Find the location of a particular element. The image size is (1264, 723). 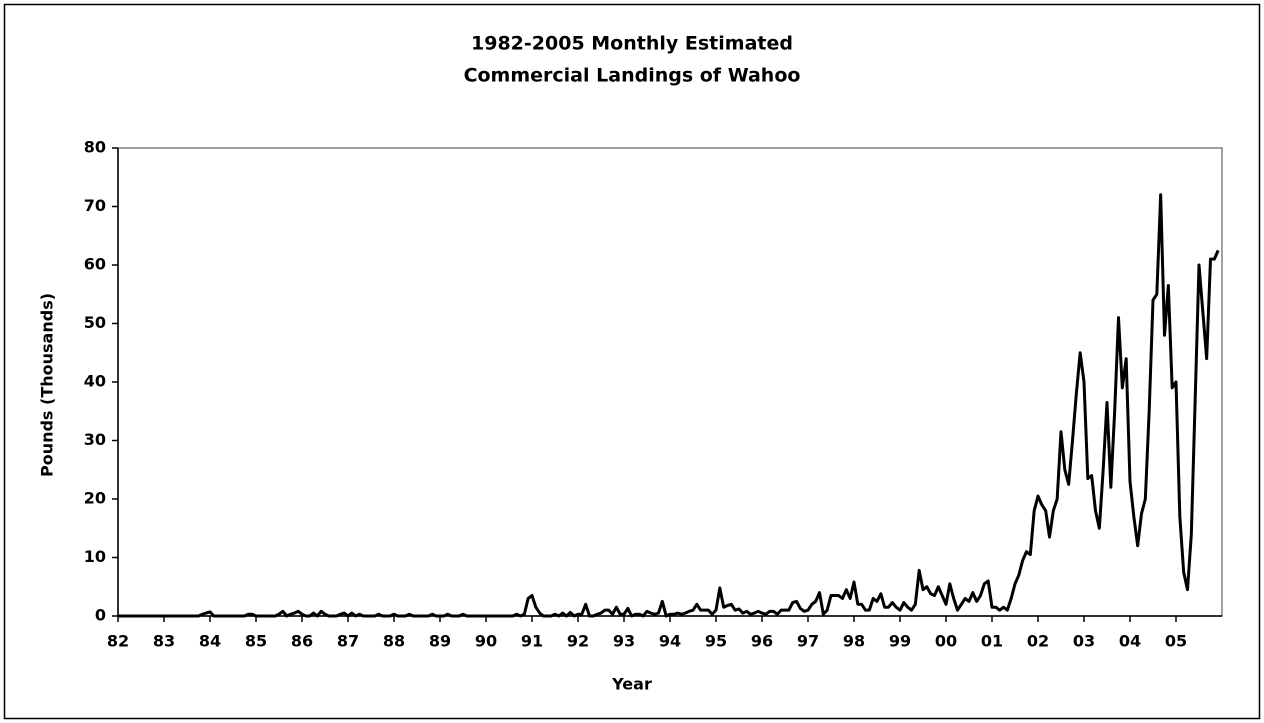

x-tick-label: 90 is located at coordinates (486, 641).